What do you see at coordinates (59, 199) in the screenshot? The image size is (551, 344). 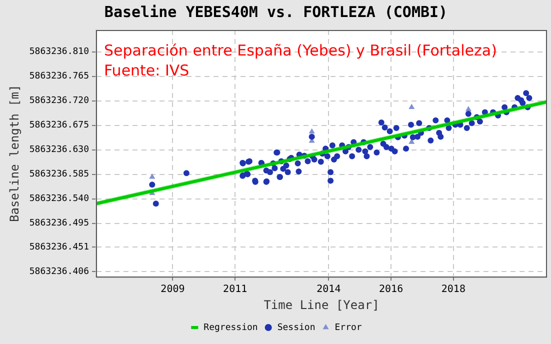 I see `y-tick-label: 5863236.540` at bounding box center [59, 199].